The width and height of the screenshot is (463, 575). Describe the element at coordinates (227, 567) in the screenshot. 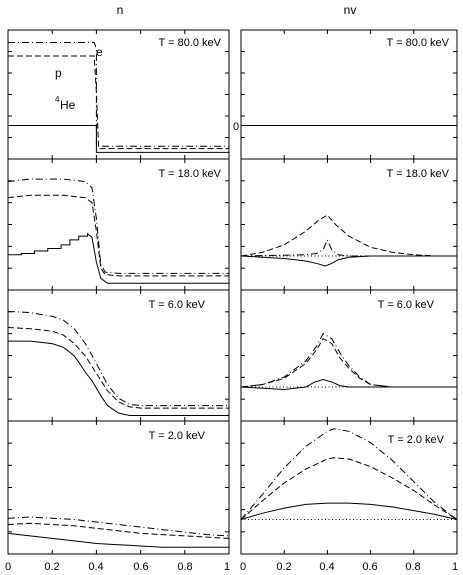

I see `x-tick-label-left-5: 1` at that location.